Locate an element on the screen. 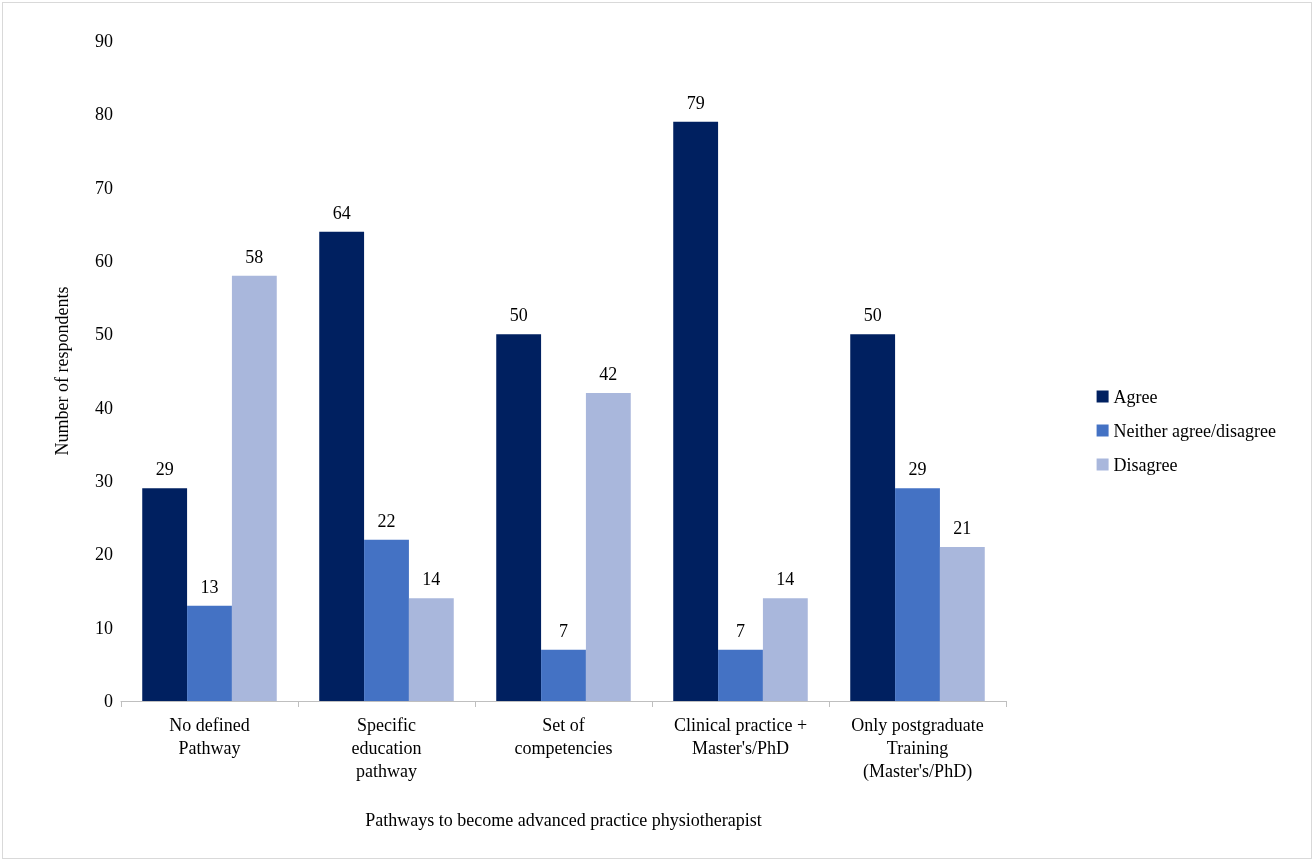 Image resolution: width=1314 pixels, height=861 pixels. y-tick-label: 80 is located at coordinates (104, 114).